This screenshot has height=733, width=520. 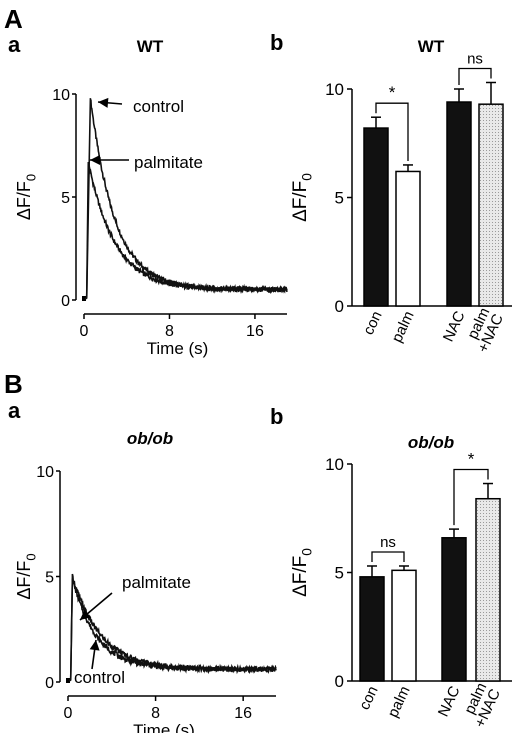 What do you see at coordinates (186, 230) in the screenshot?
I see `trace-palmitate` at bounding box center [186, 230].